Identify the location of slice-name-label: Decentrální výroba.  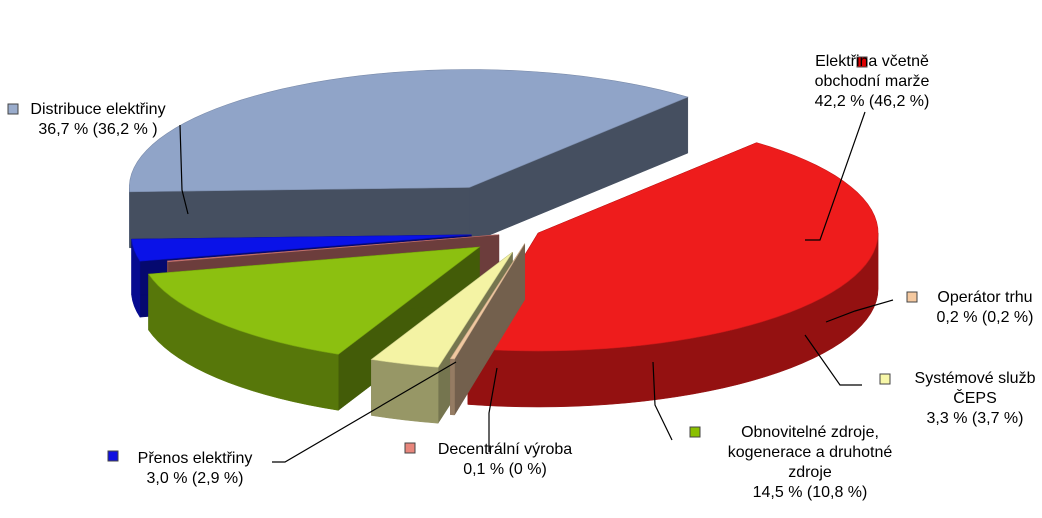
(505, 449).